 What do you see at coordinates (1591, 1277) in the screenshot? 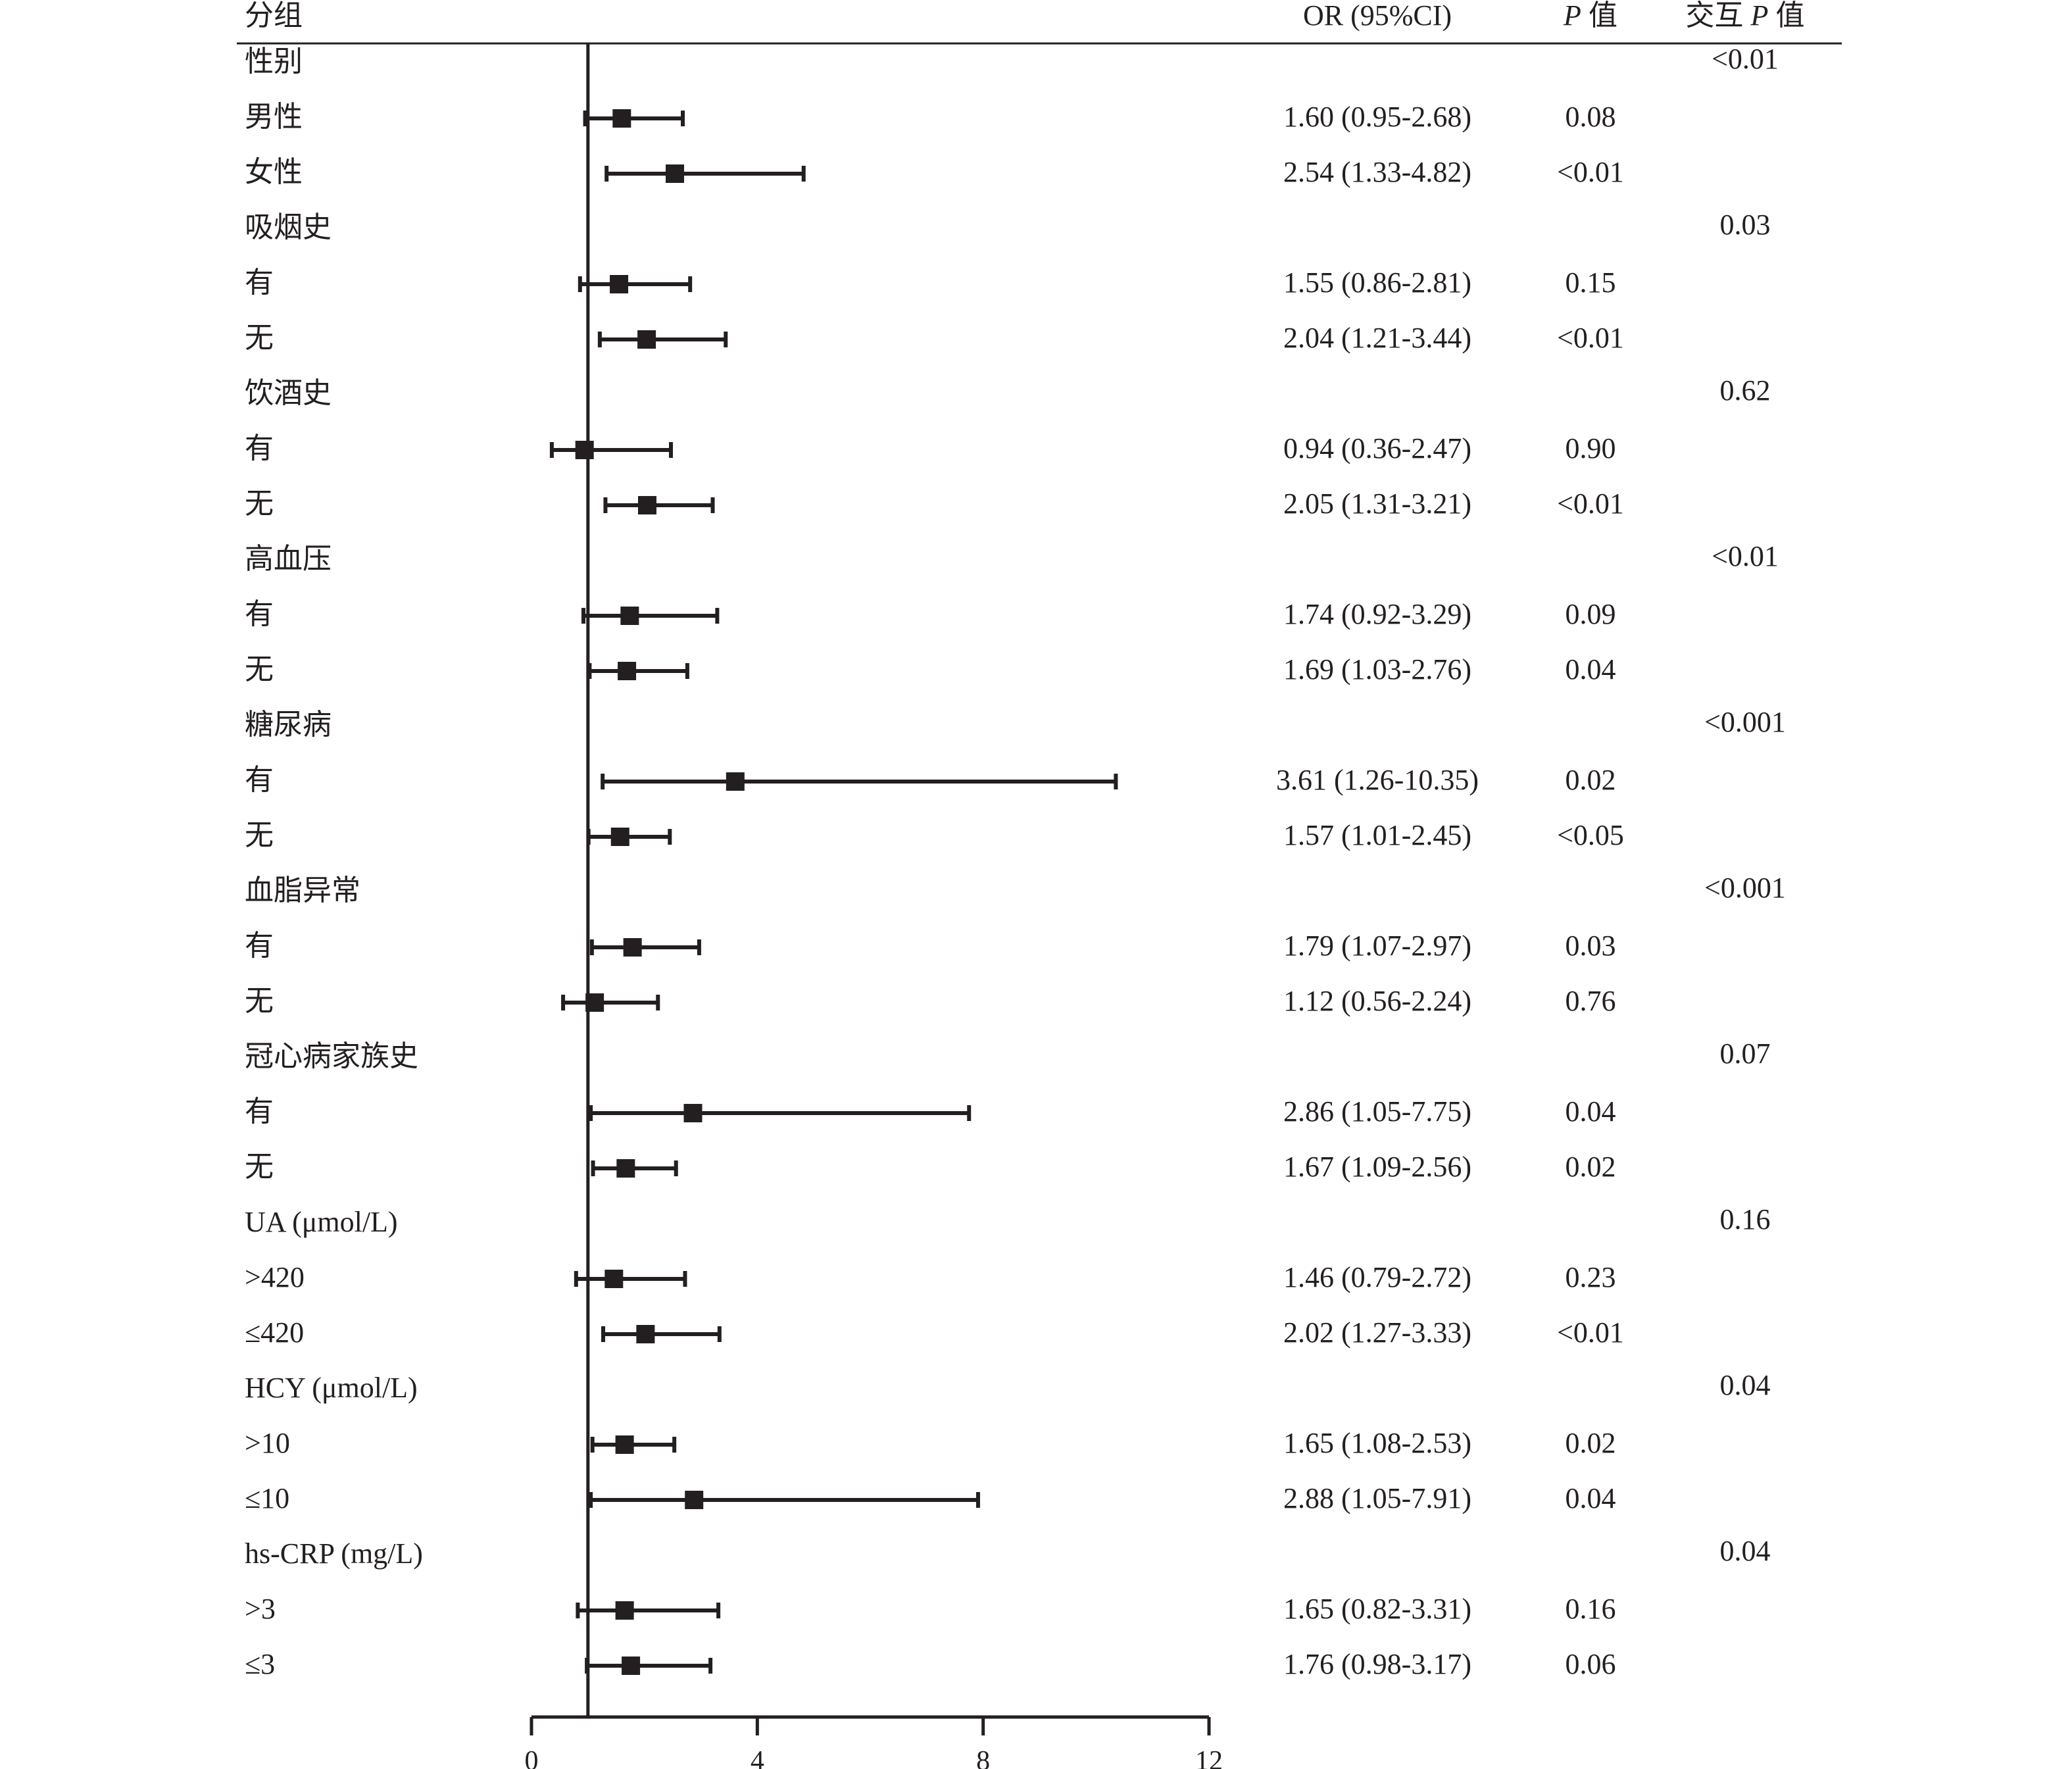
I see `p-value: 0.23` at bounding box center [1591, 1277].